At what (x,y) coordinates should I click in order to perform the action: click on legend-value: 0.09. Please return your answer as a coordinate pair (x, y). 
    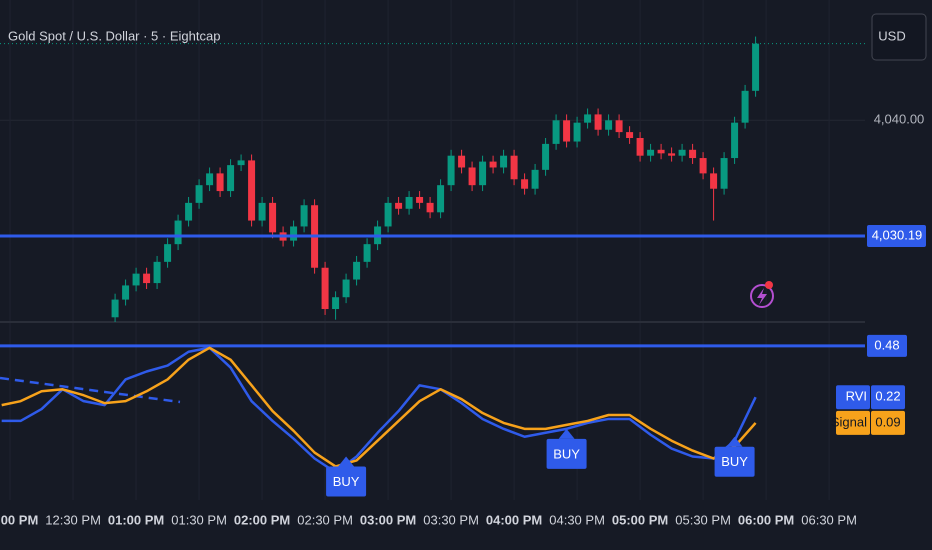
    Looking at the image, I should click on (887, 421).